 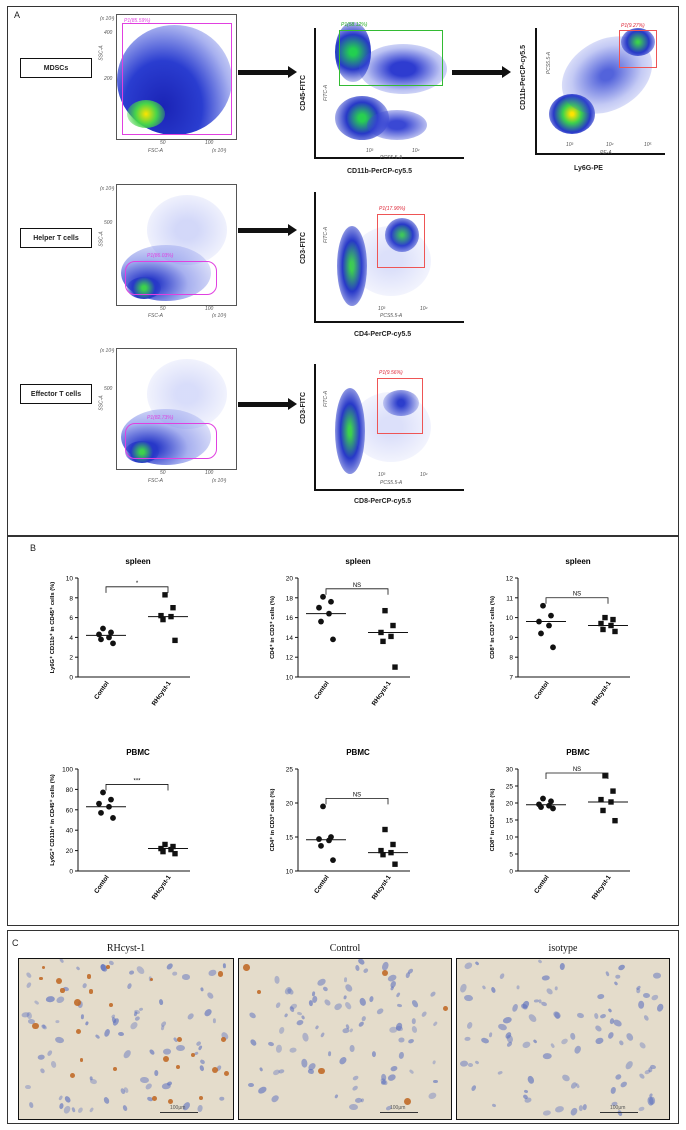 What do you see at coordinates (619, 1112) in the screenshot?
I see `scale-bar` at bounding box center [619, 1112].